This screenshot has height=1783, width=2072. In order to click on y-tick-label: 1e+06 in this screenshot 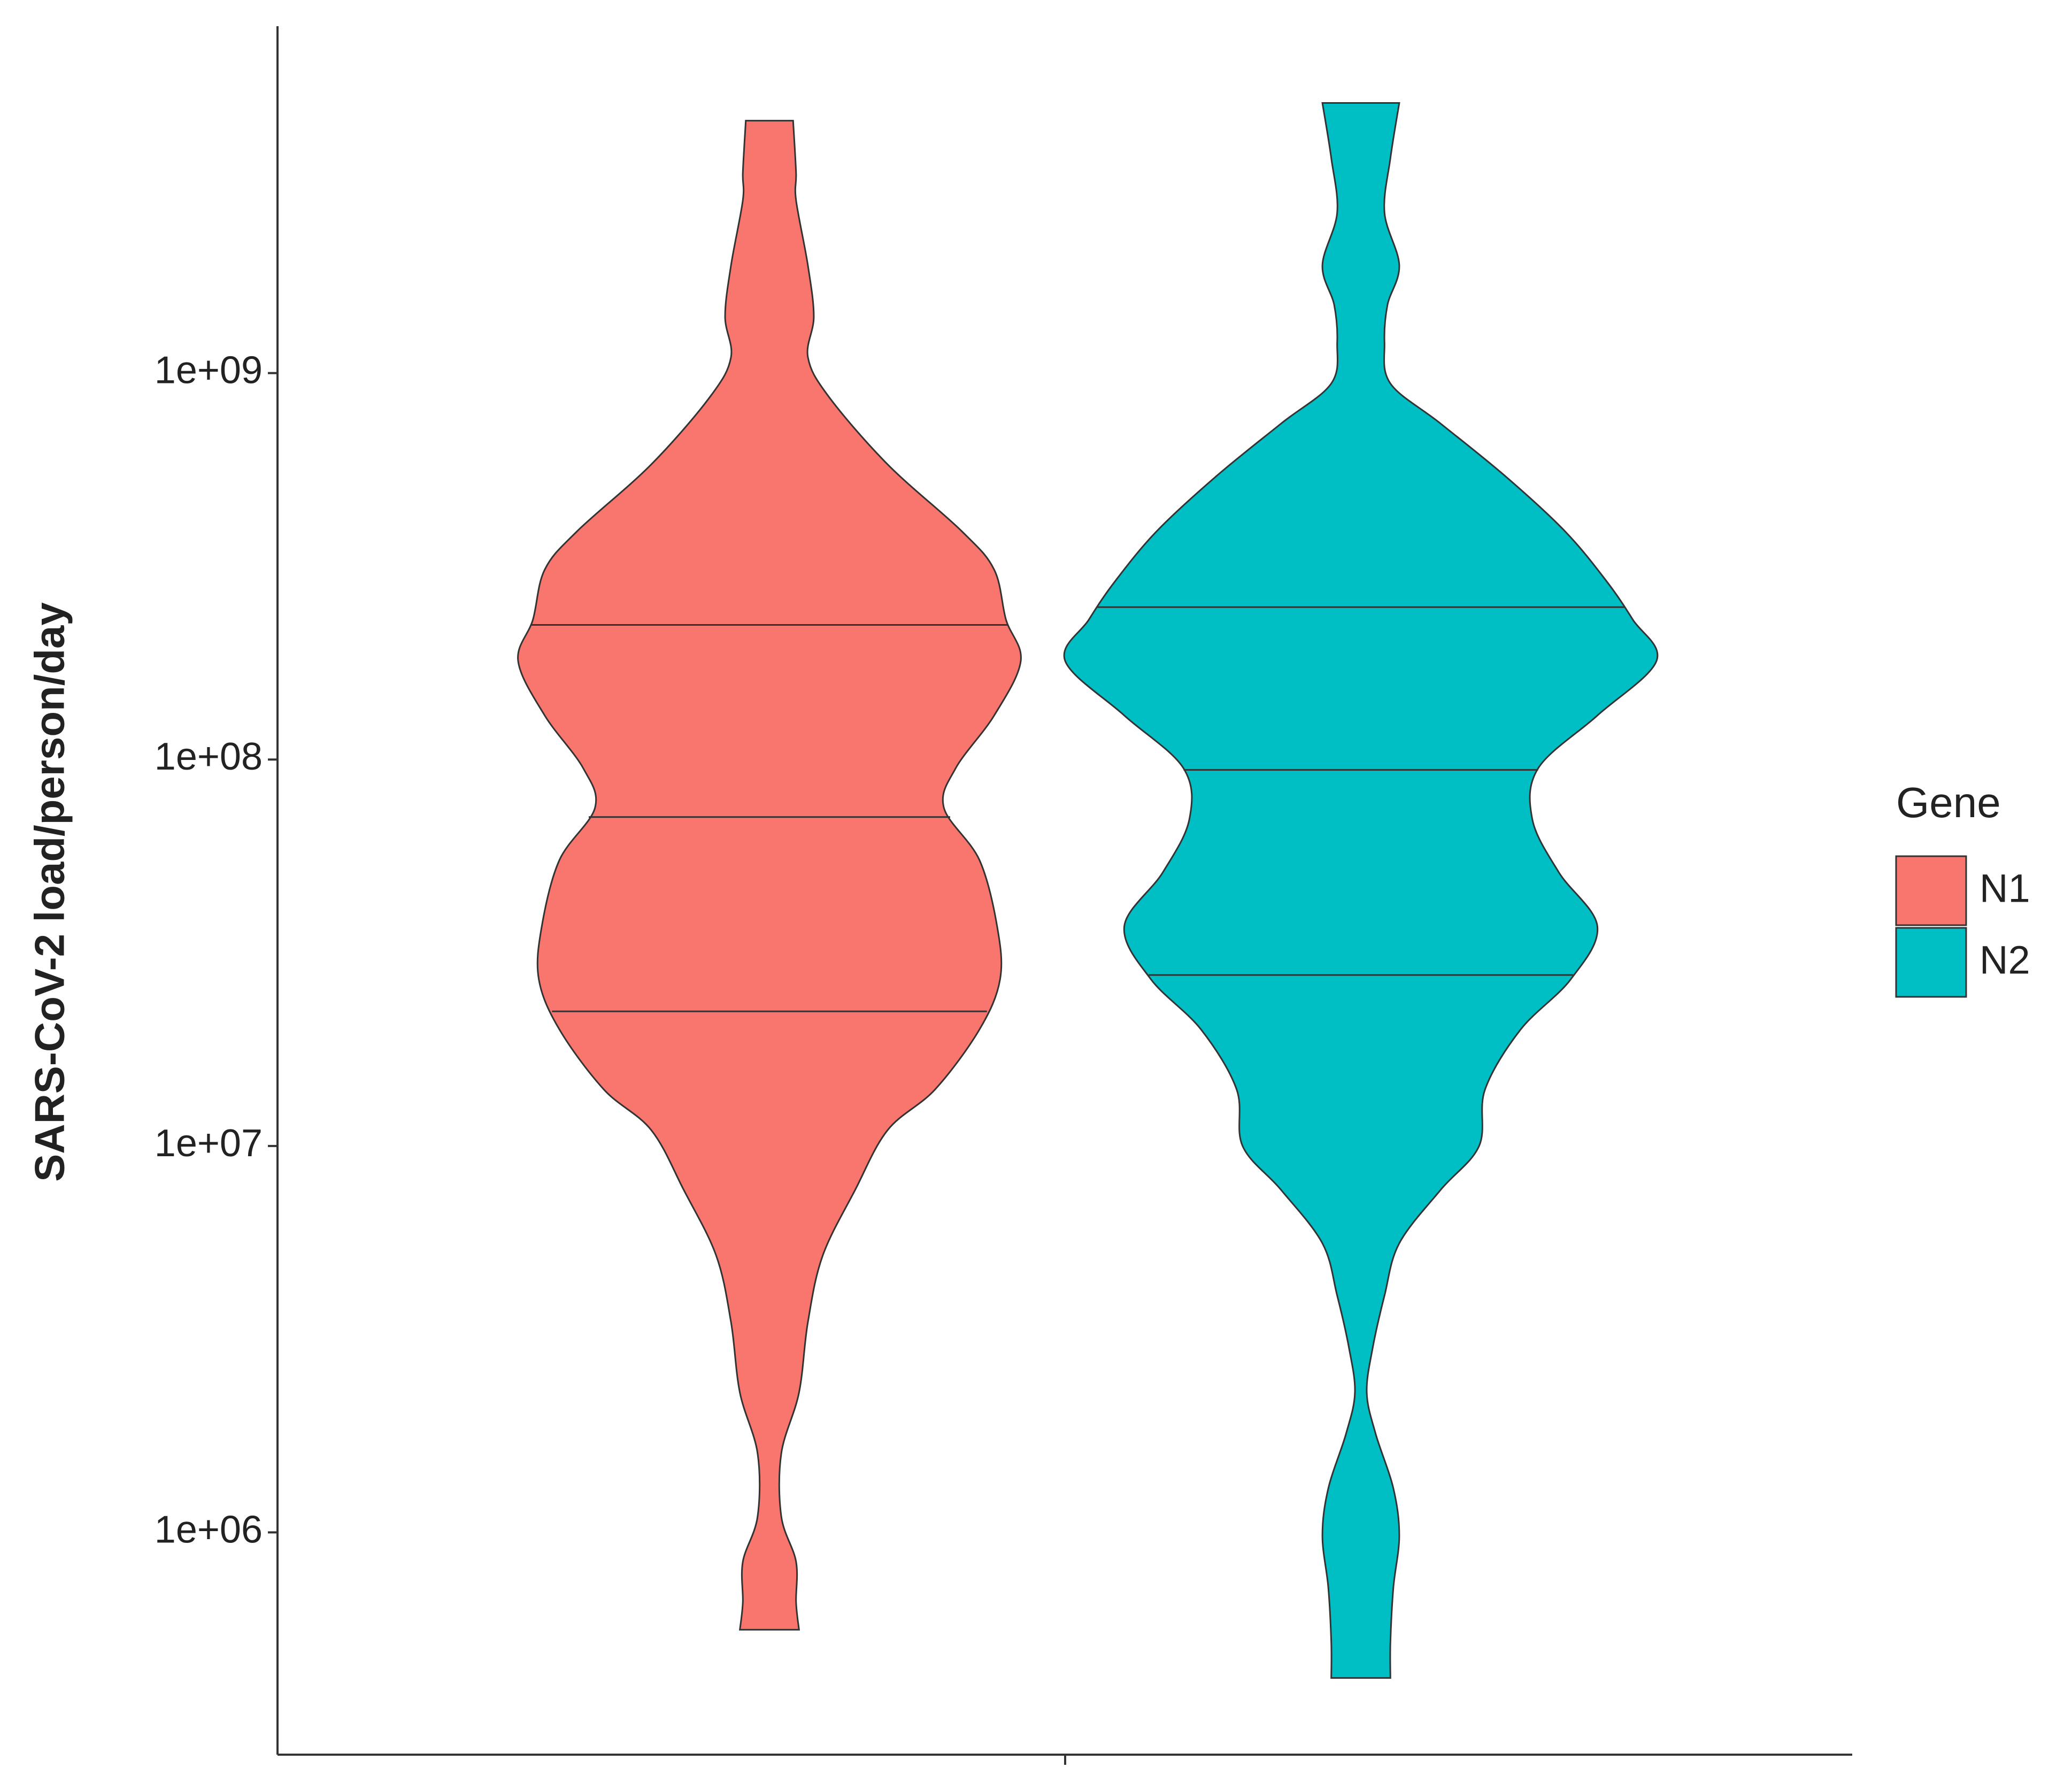, I will do `click(209, 1529)`.